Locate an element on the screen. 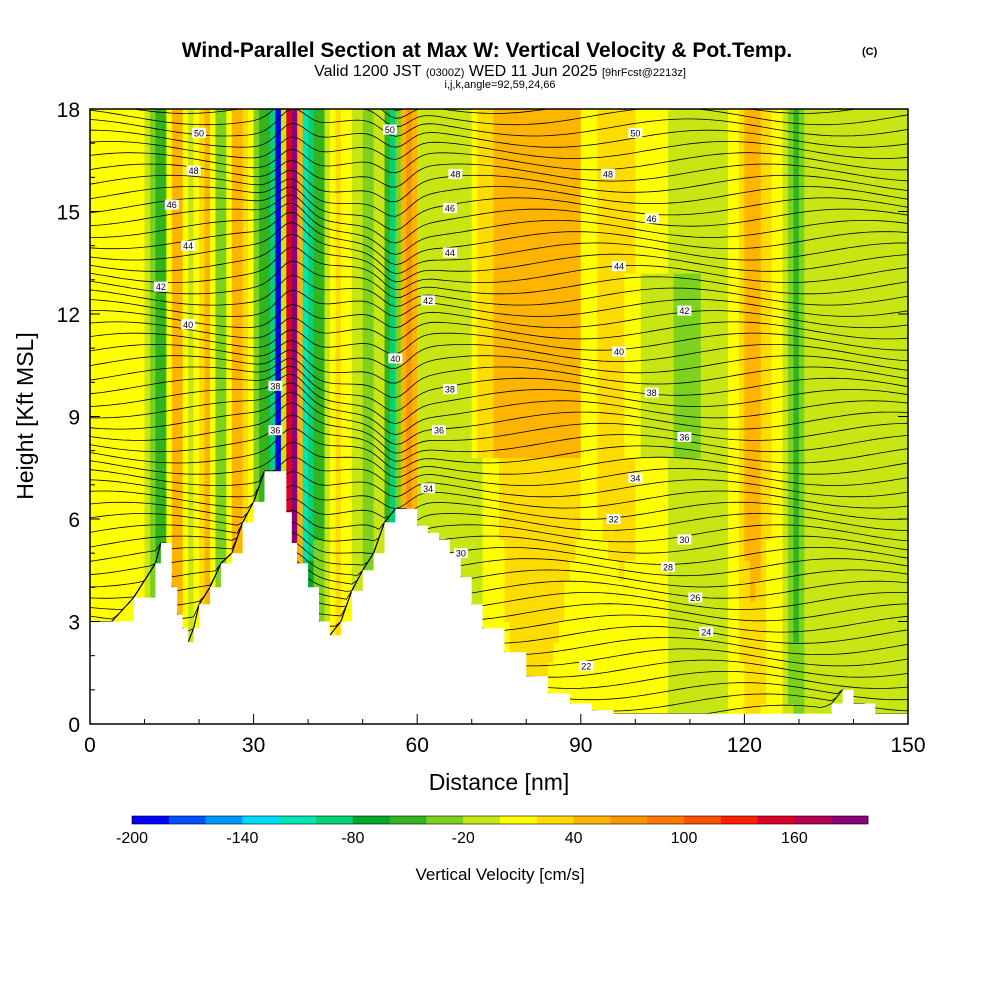  colorbar: -200 -140 -80 -20 40 100 160 is located at coordinates (492, 831).